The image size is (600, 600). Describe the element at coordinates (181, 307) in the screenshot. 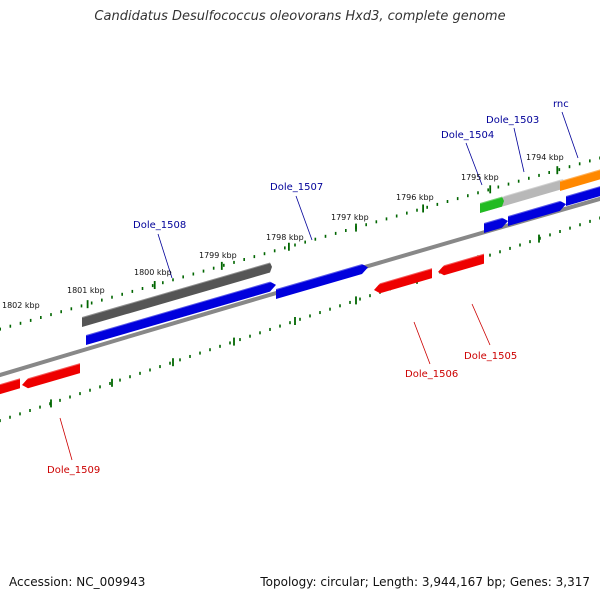

I see `cds-dole-1508-highlight` at that location.